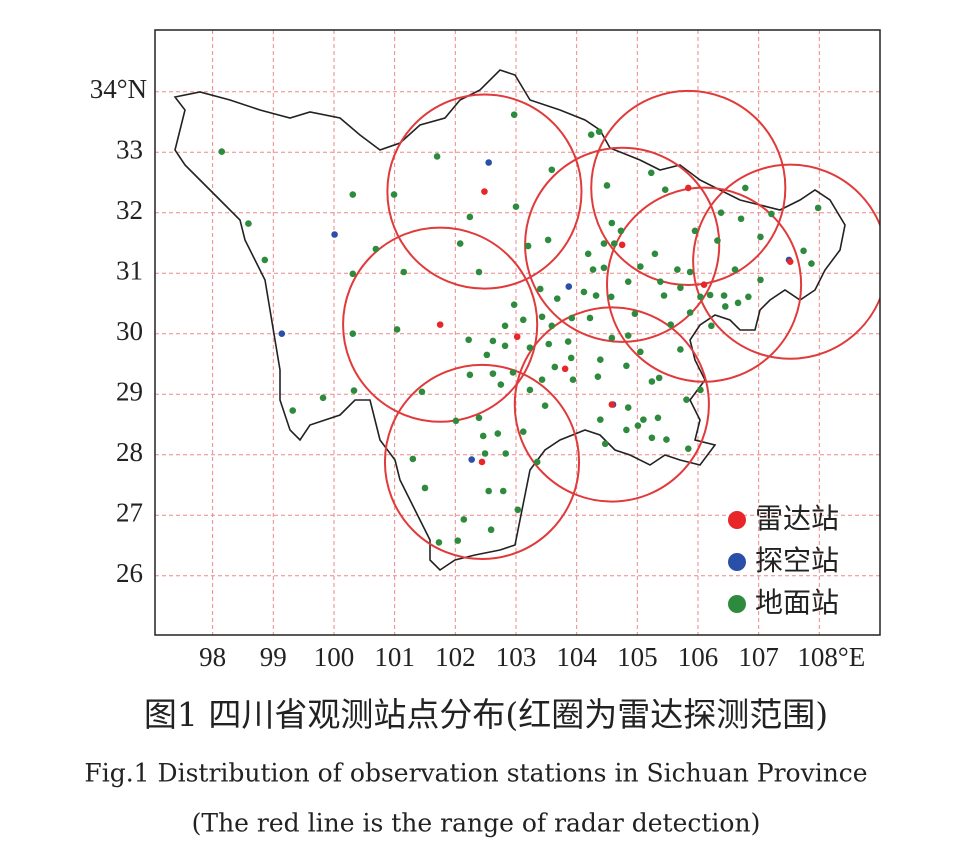 Image resolution: width=972 pixels, height=860 pixels. Describe the element at coordinates (455, 657) in the screenshot. I see `x-tick-label: 102` at that location.